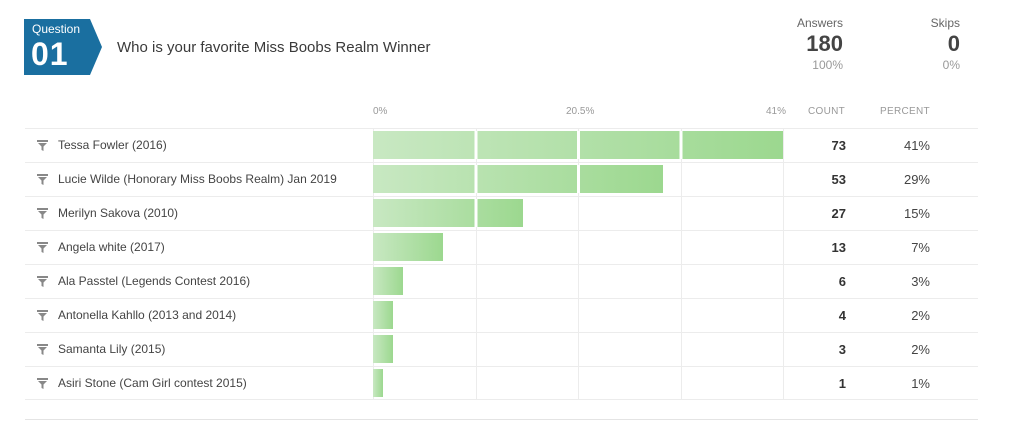 This screenshot has height=422, width=1024. What do you see at coordinates (838, 179) in the screenshot?
I see `row-count: 53` at bounding box center [838, 179].